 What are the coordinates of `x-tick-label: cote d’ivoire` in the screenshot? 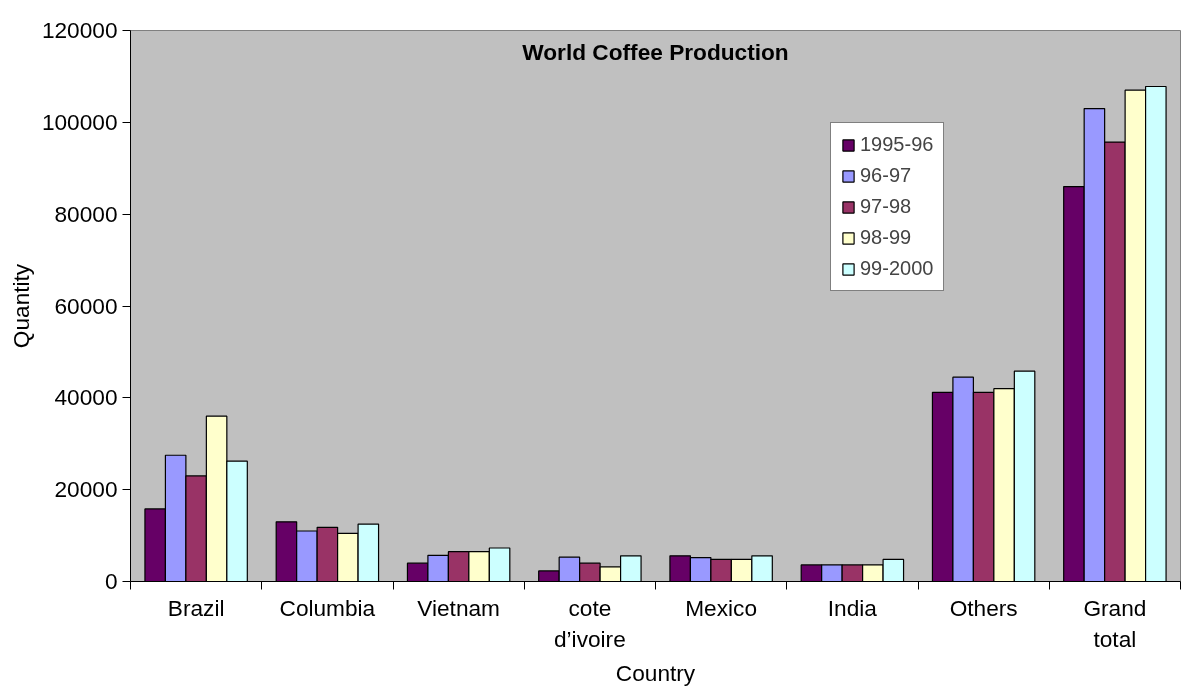 It's located at (589, 623).